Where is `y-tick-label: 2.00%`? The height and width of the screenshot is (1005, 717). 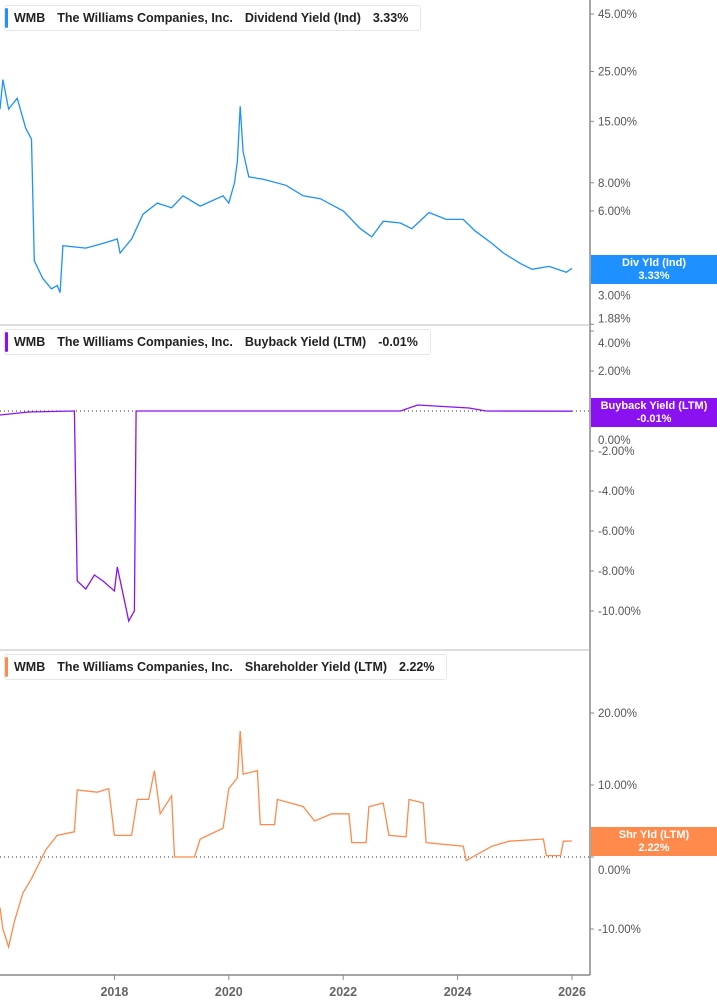 y-tick-label: 2.00% is located at coordinates (614, 372).